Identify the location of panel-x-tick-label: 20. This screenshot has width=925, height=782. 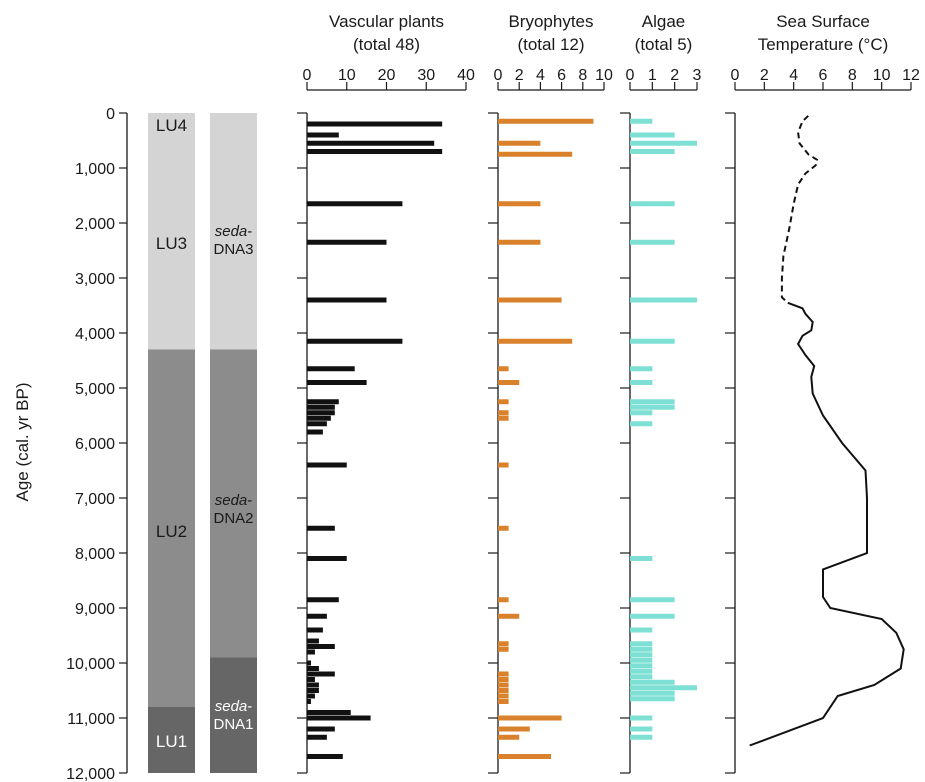
(387, 75).